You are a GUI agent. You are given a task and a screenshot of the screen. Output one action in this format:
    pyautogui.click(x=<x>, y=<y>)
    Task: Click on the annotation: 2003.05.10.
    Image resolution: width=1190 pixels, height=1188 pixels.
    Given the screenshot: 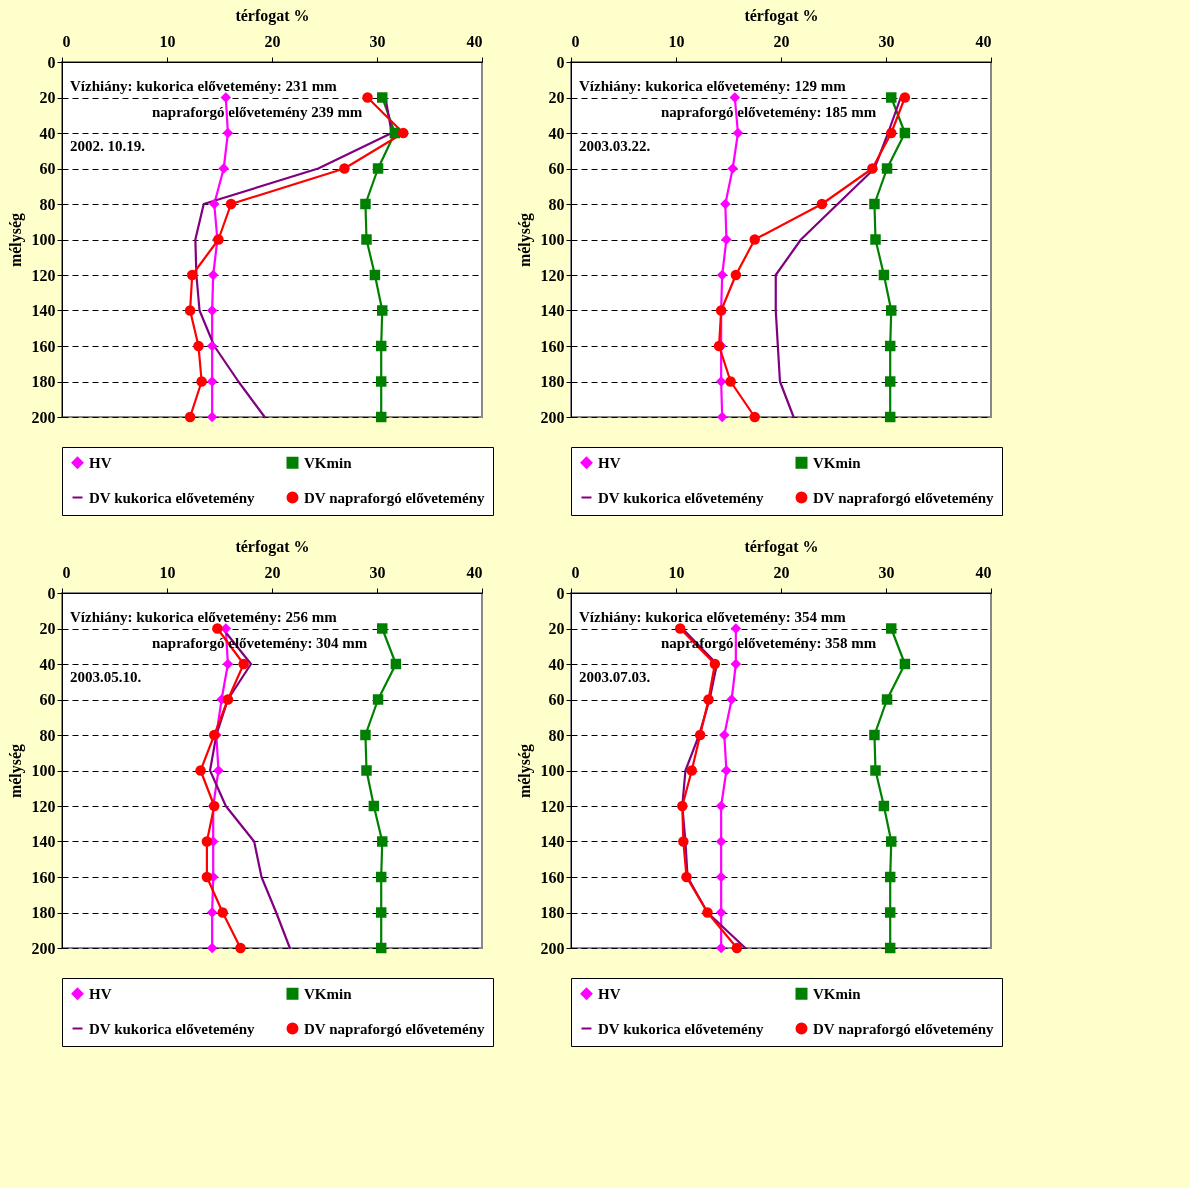 What is the action you would take?
    pyautogui.click(x=106, y=677)
    